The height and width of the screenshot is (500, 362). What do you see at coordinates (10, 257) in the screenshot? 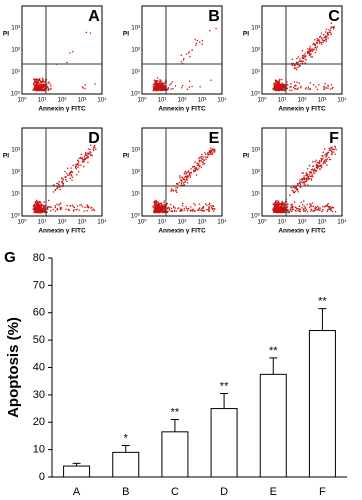
I see `panel-label: G` at bounding box center [10, 257].